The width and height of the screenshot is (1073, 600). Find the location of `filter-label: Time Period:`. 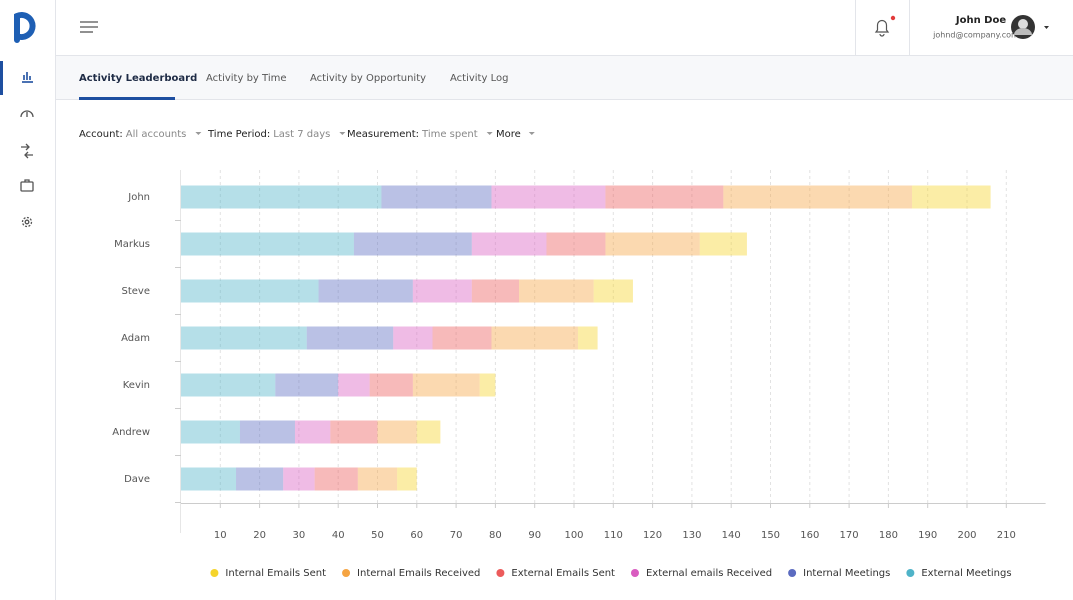

filter-label: Time Period: is located at coordinates (238, 134).